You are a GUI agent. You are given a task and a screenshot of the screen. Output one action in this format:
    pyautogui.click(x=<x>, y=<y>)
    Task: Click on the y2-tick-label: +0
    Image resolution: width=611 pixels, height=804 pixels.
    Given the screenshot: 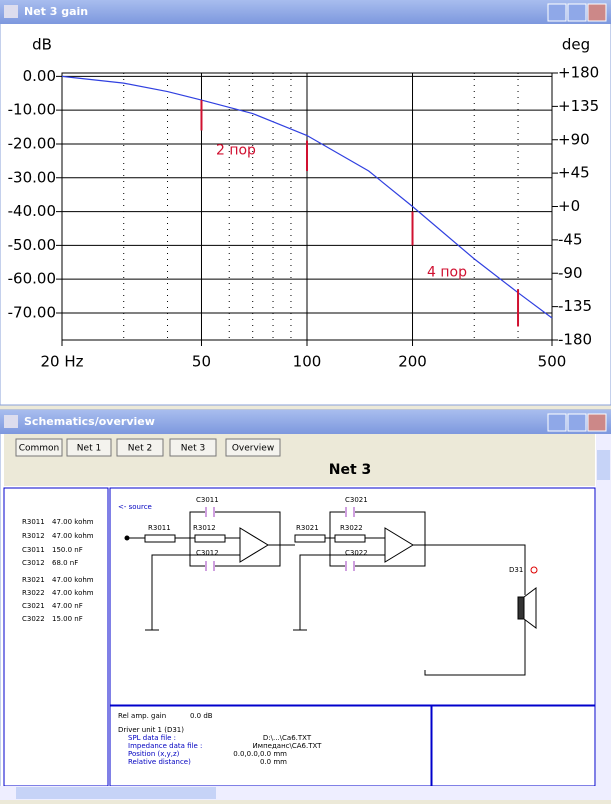 What is the action you would take?
    pyautogui.click(x=569, y=206)
    